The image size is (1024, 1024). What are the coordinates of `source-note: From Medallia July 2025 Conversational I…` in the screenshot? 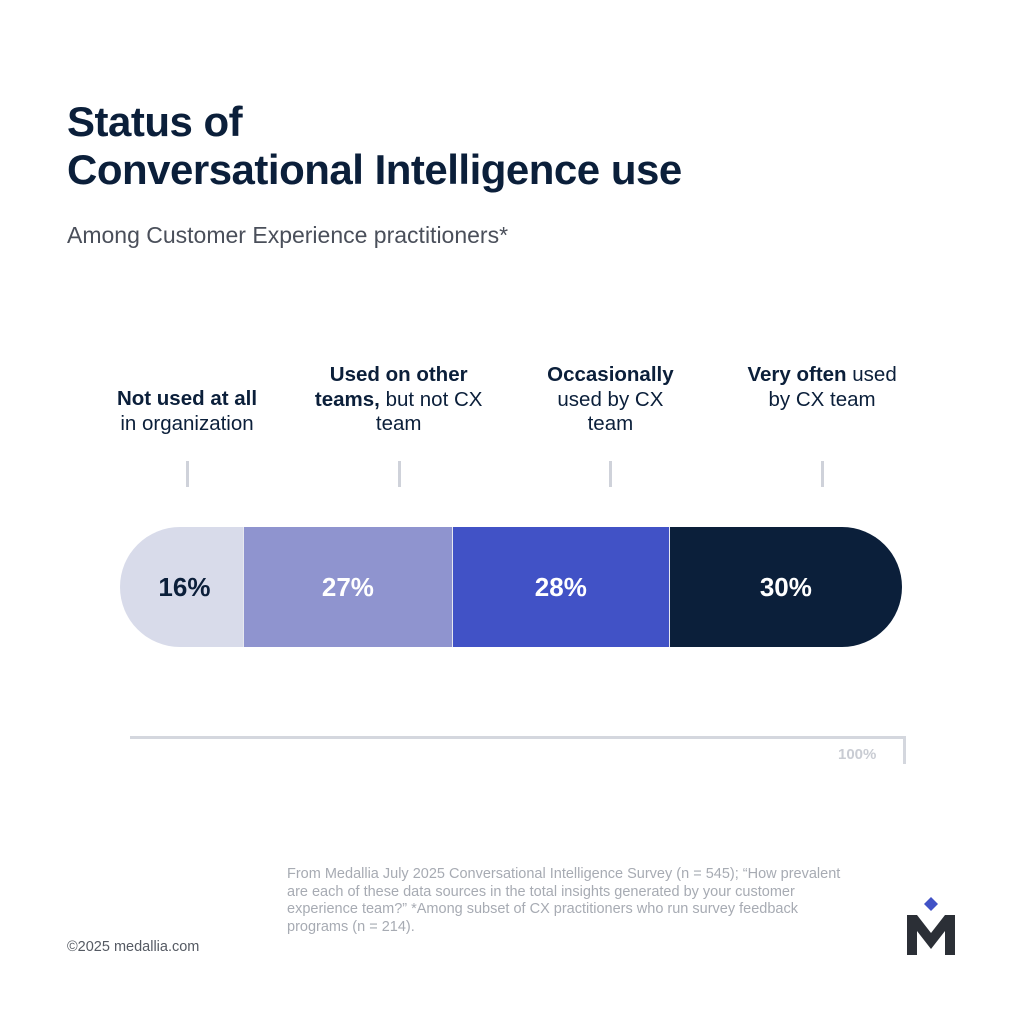 It's located at (564, 900).